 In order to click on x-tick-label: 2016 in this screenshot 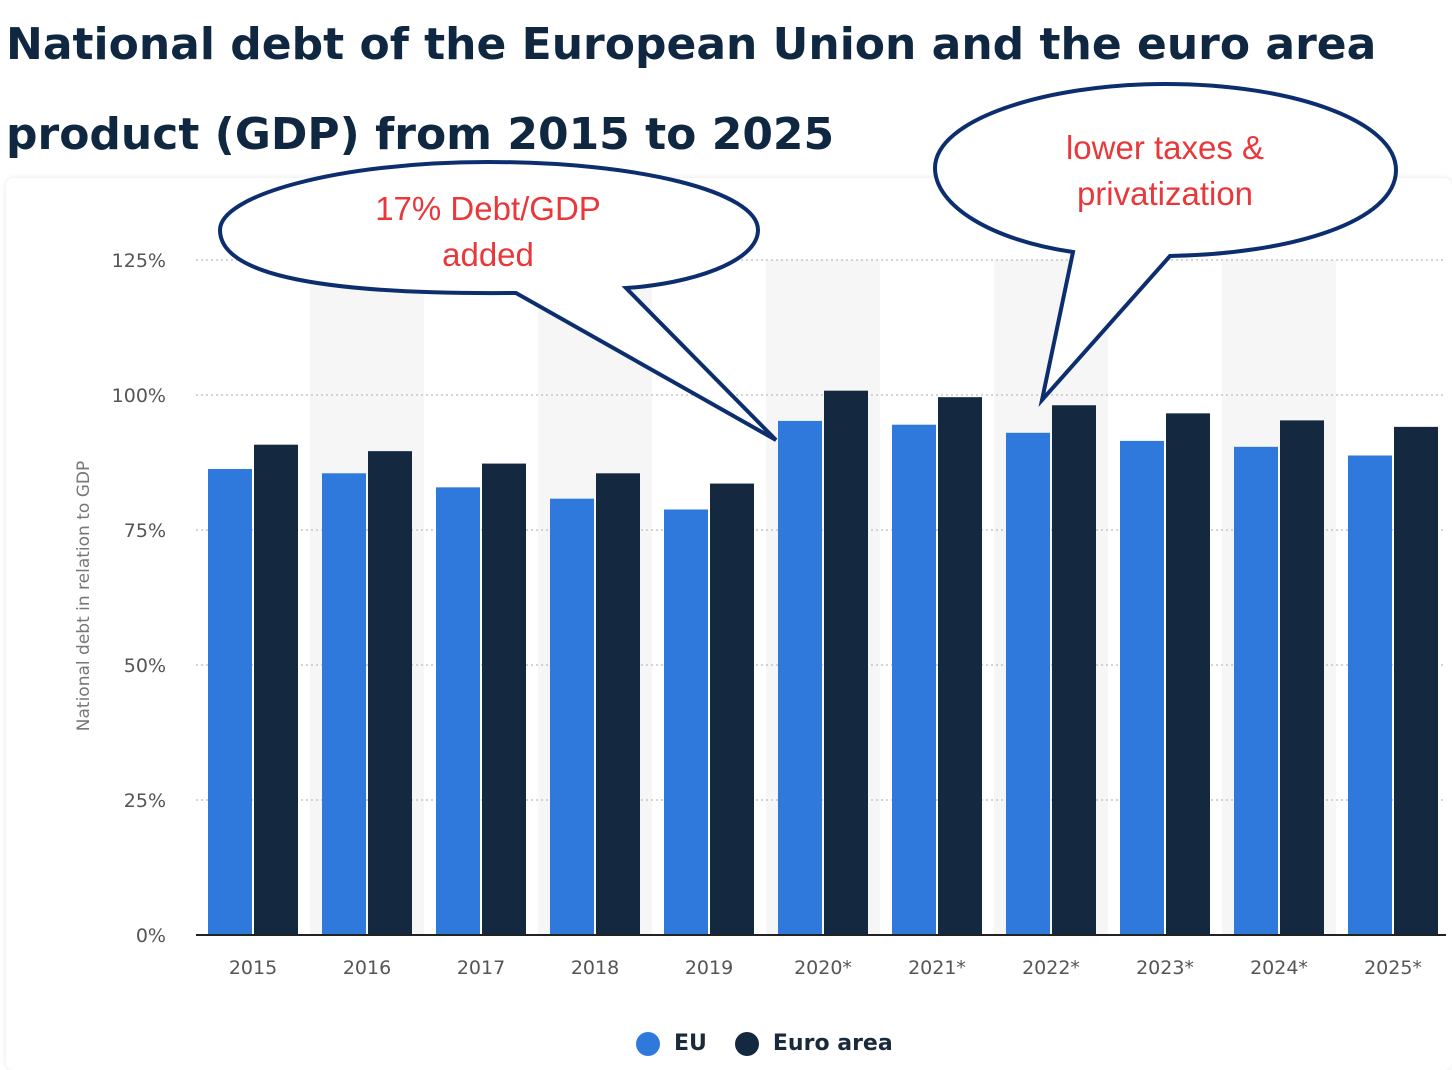, I will do `click(367, 968)`.